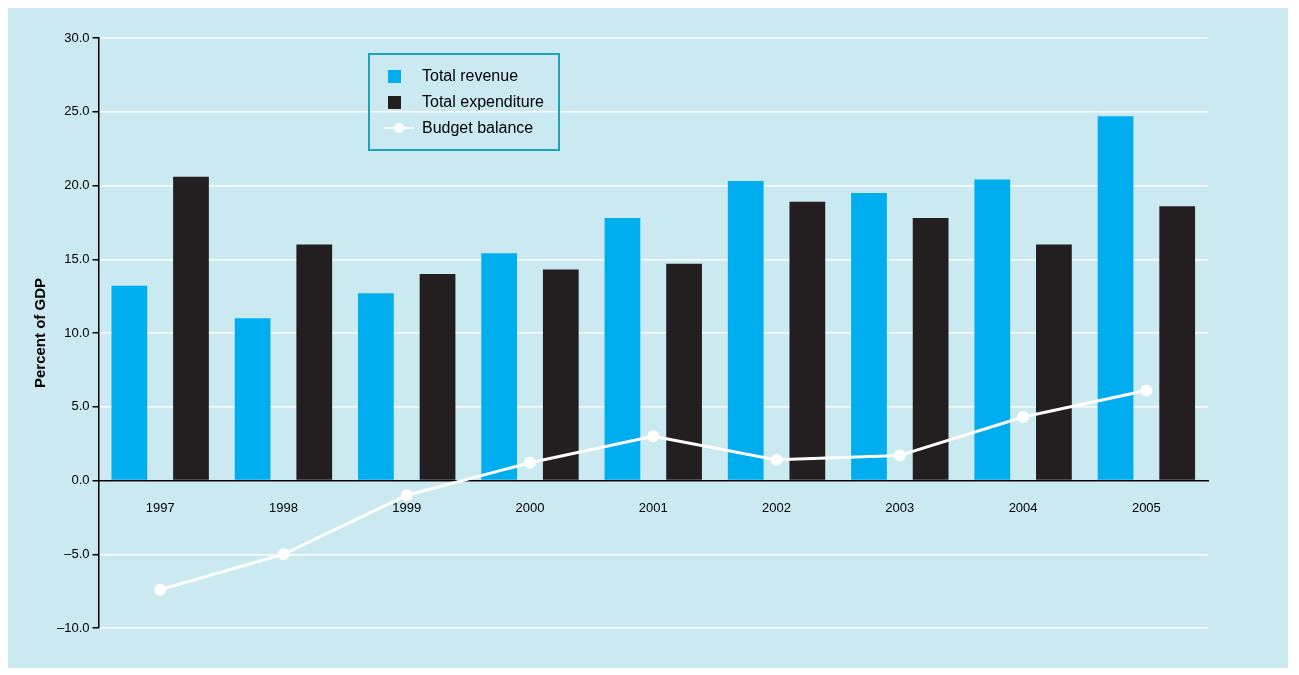  Describe the element at coordinates (73, 627) in the screenshot. I see `y-tick-label: –10.0` at that location.